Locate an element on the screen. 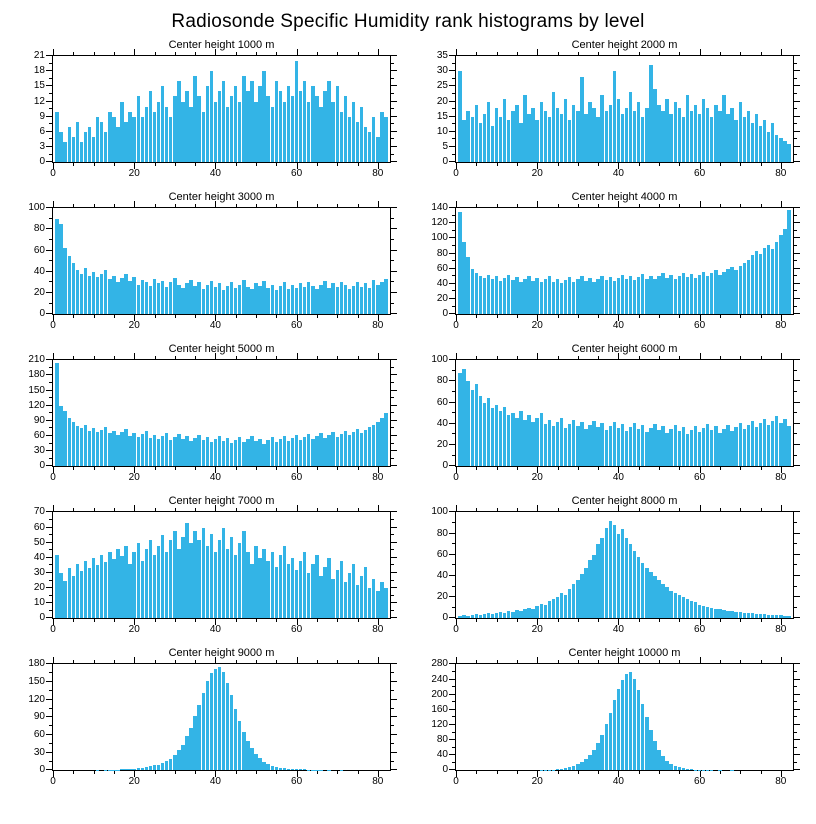 Image resolution: width=816 pixels, height=824 pixels. plot-area: 0 20 40 60 80 100 120 140 0 20 40 60 80 is located at coordinates (615, 266).